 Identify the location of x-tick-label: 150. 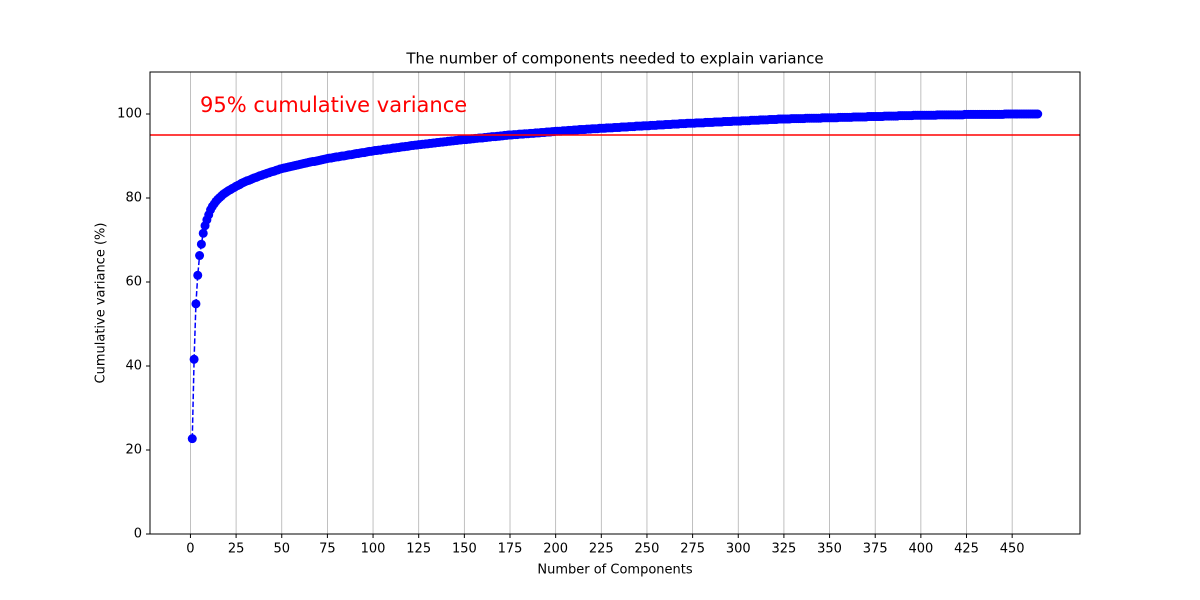
(464, 549).